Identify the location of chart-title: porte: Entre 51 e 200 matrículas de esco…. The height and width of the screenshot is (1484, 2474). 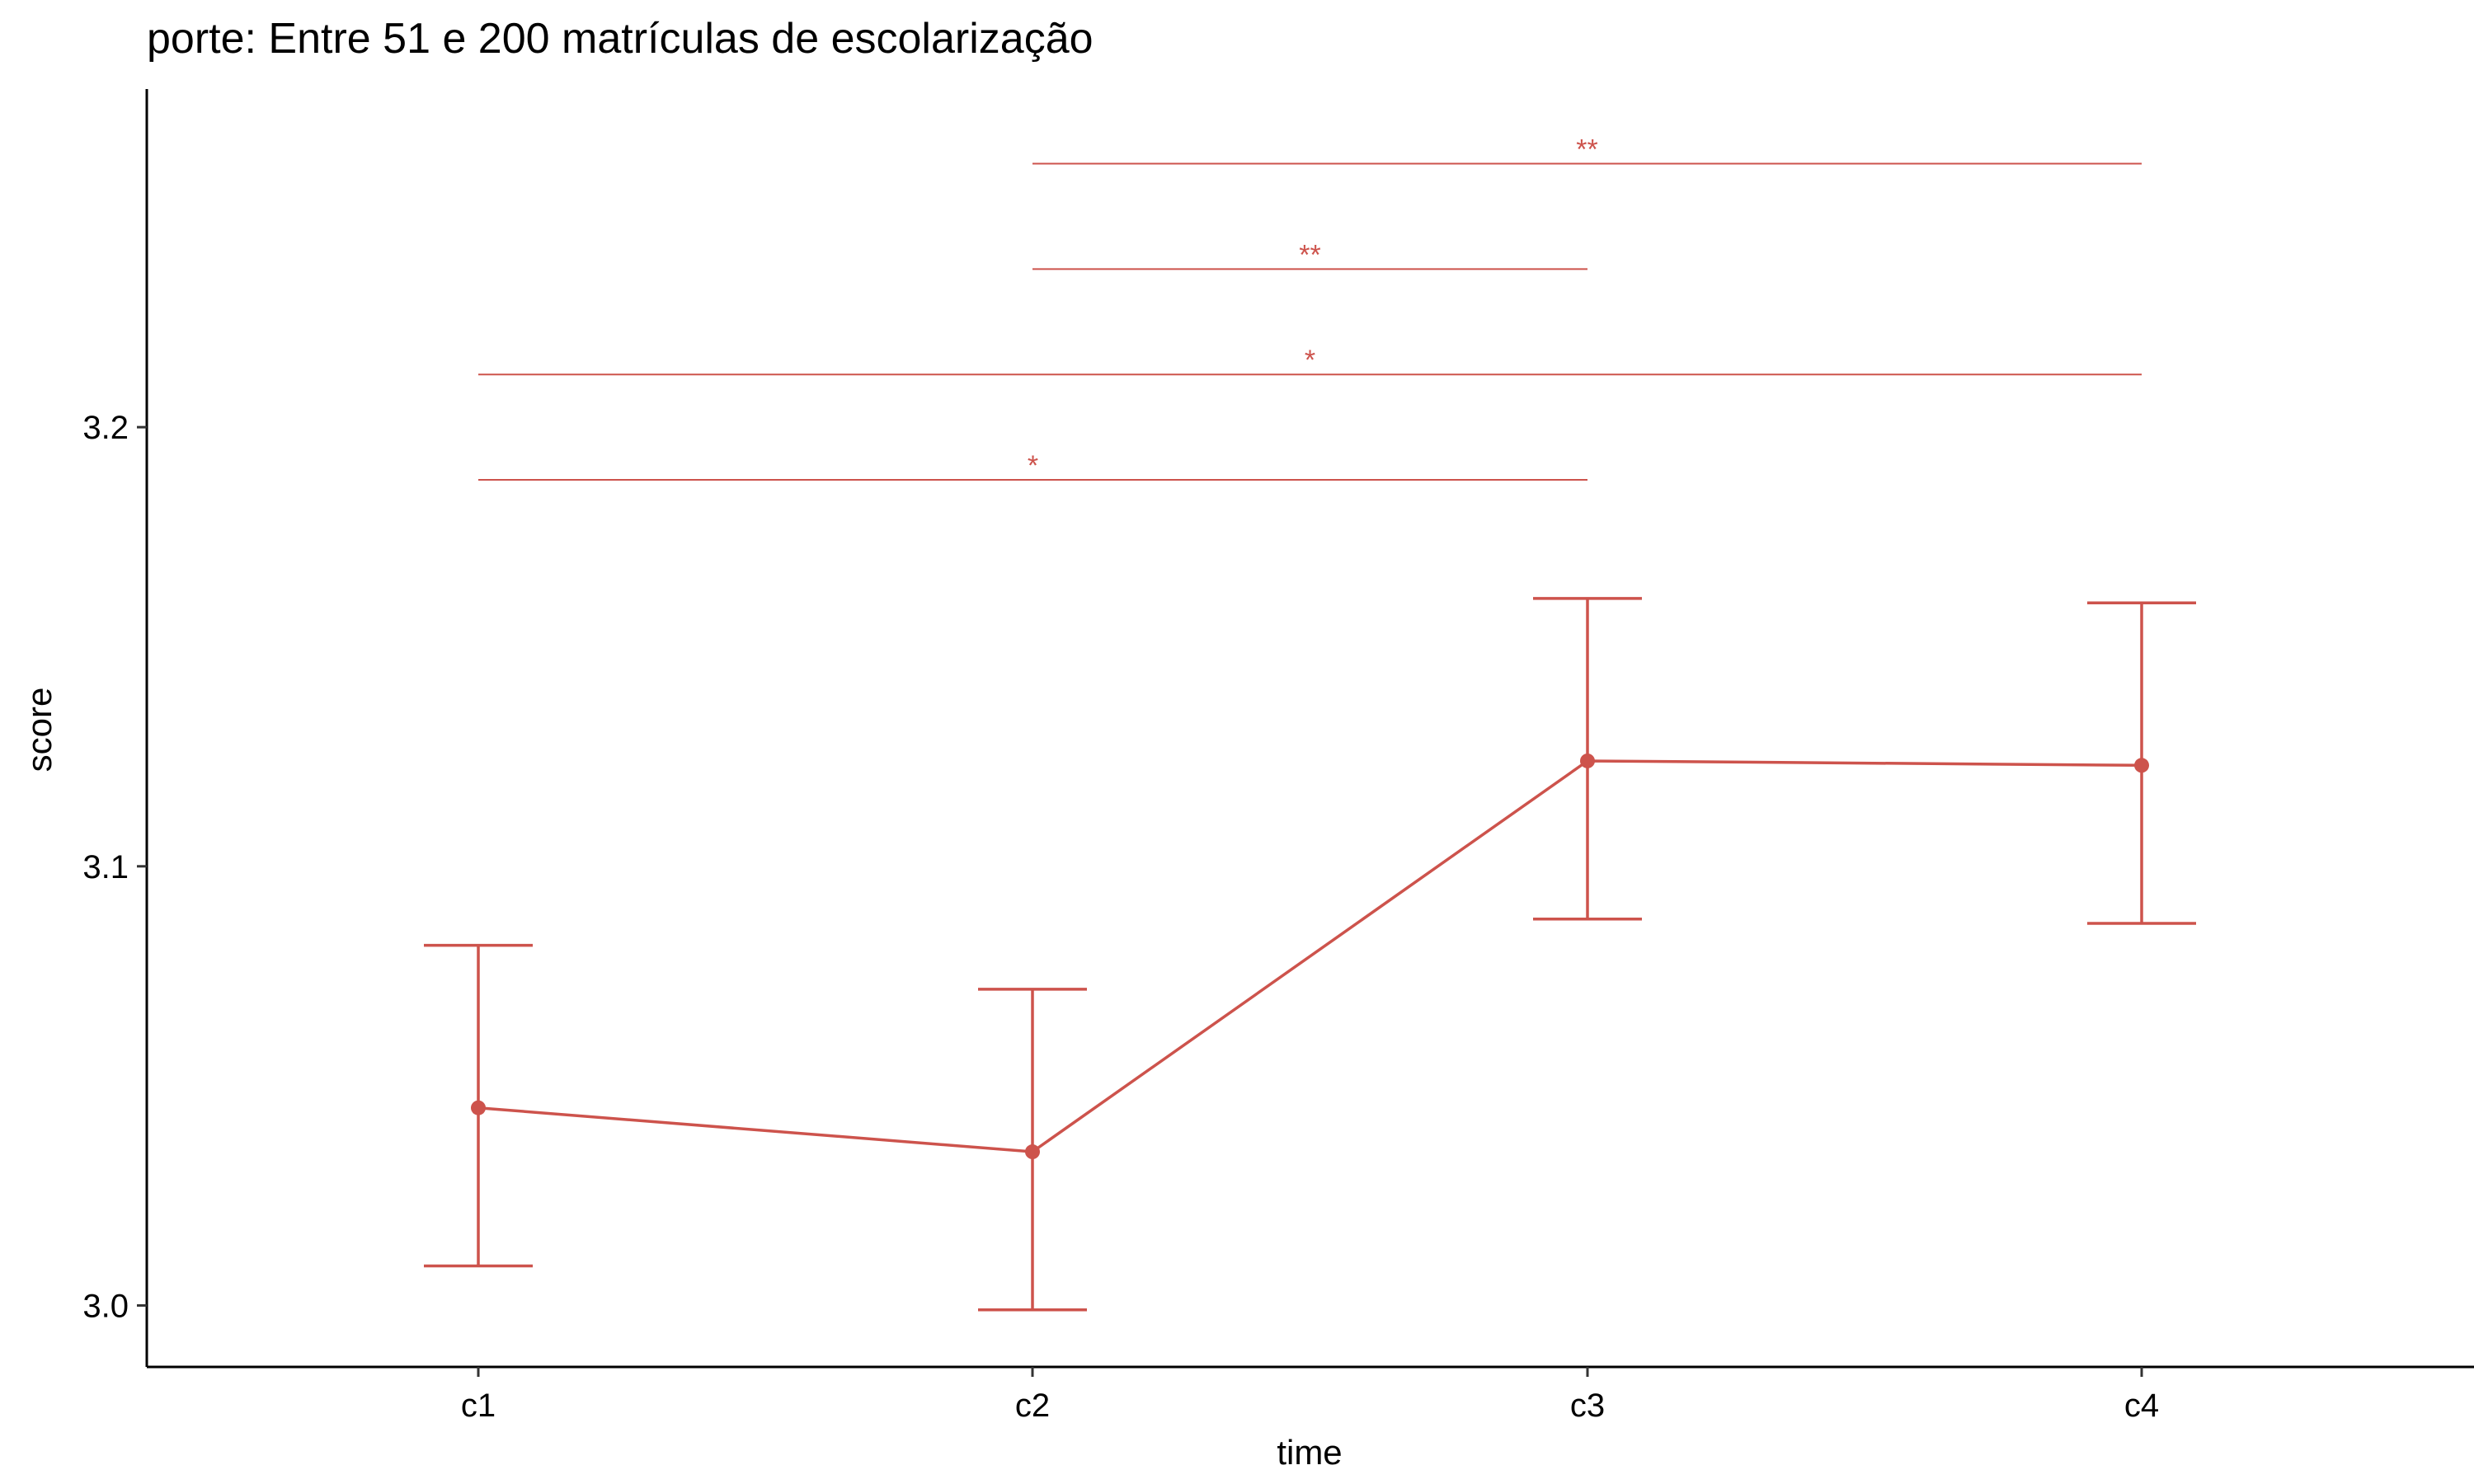
(620, 39).